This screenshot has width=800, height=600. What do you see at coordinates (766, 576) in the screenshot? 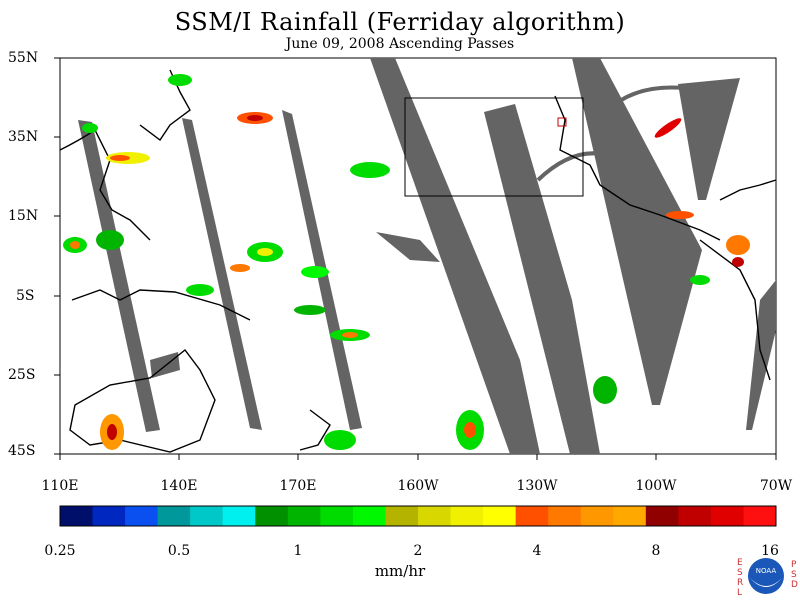
I see `noaa-logo-icon: NOAA` at bounding box center [766, 576].